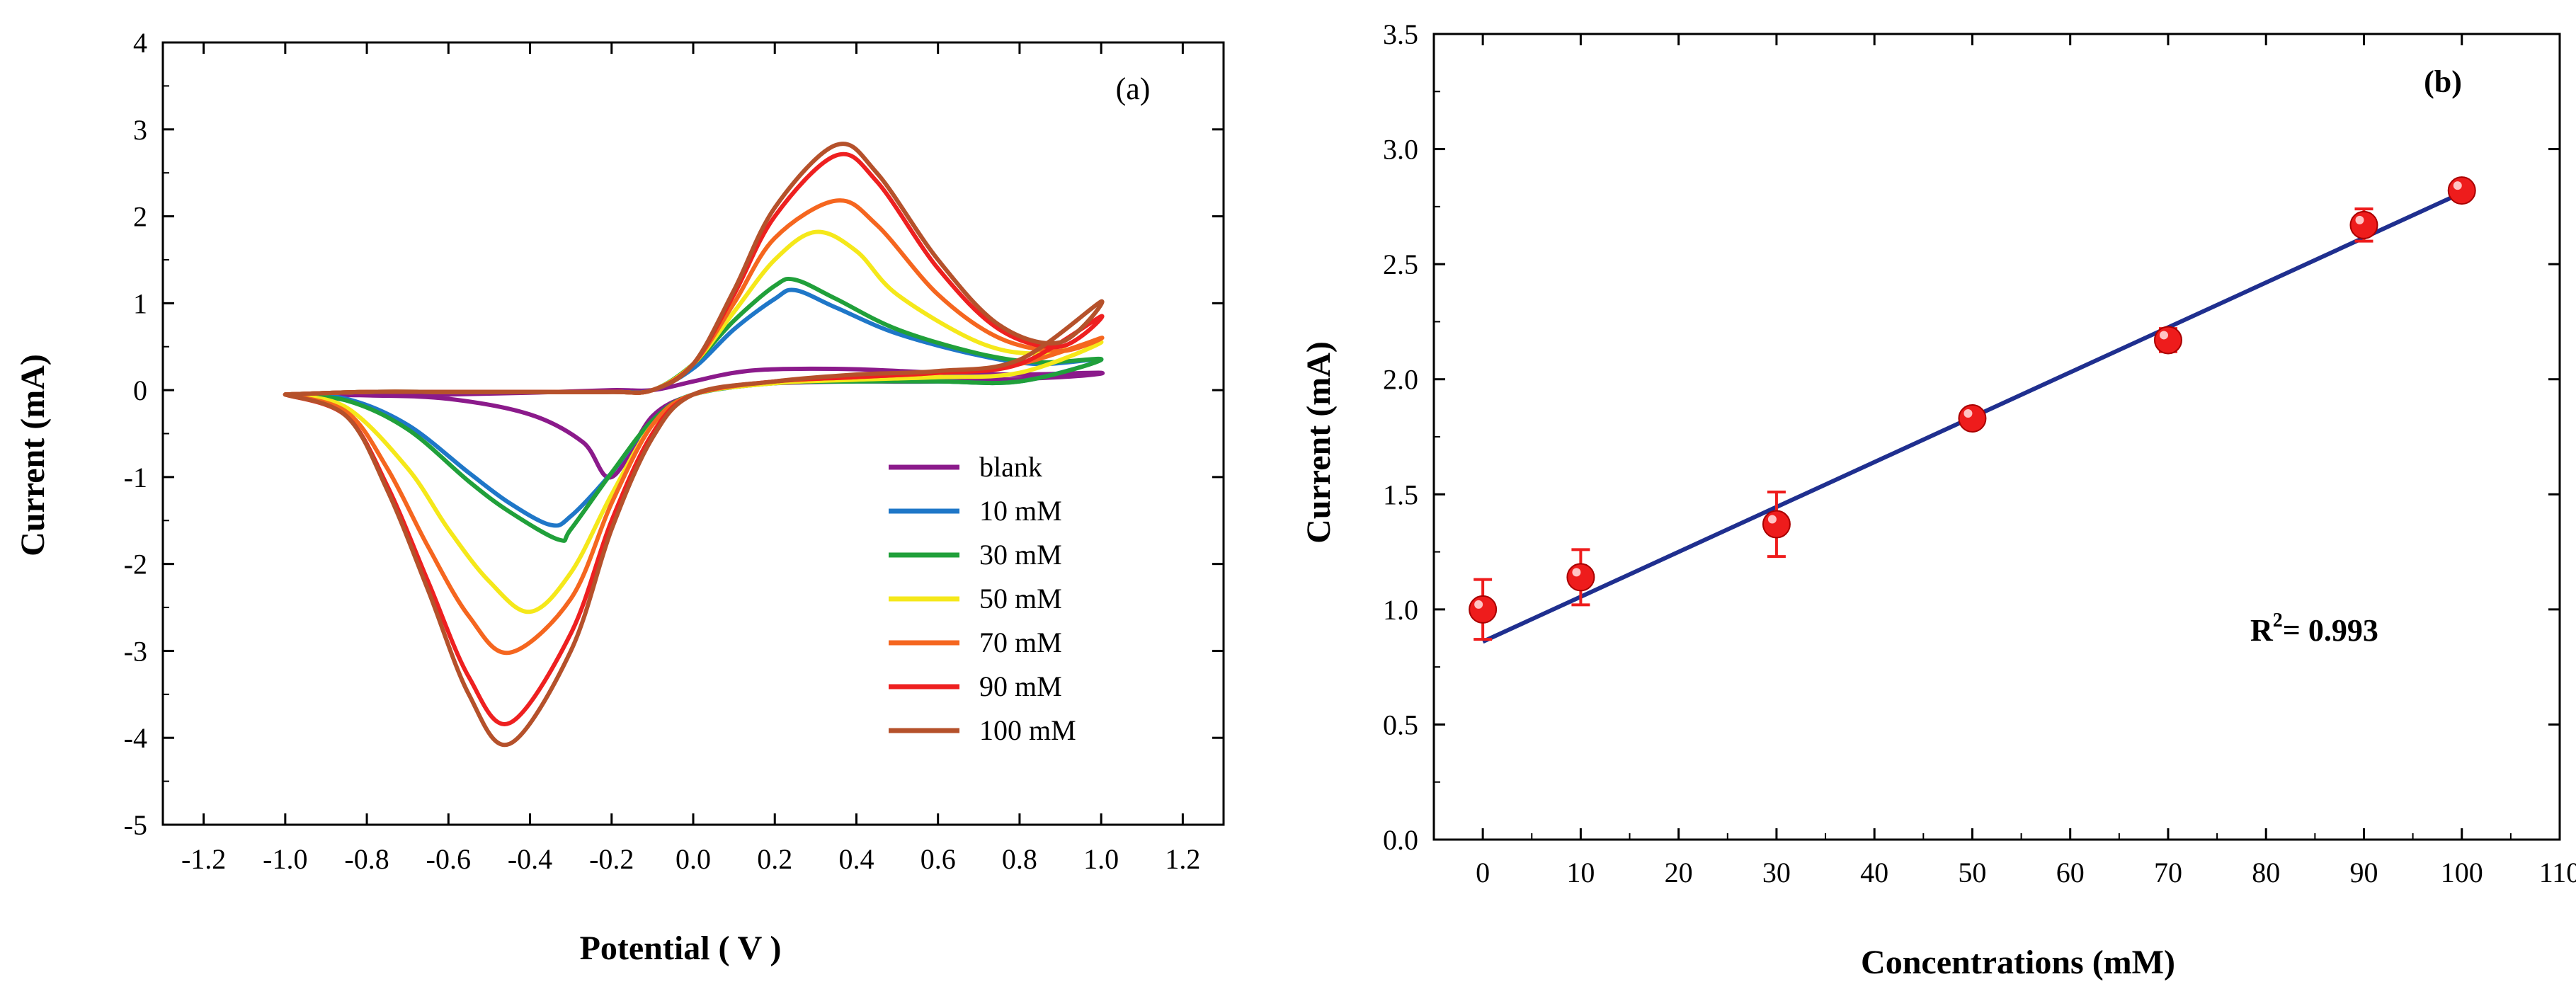 Image resolution: width=2576 pixels, height=1001 pixels. Describe the element at coordinates (135, 825) in the screenshot. I see `panel-a-y-tick-label: -5` at that location.